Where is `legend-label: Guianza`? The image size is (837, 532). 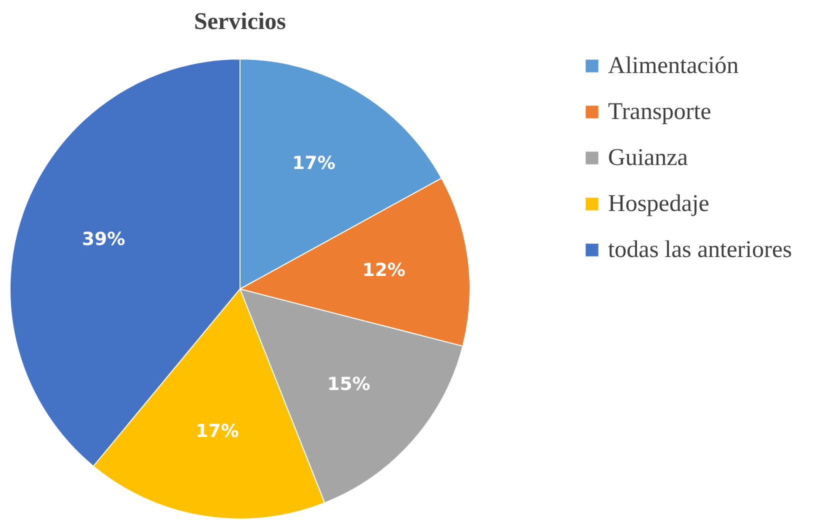 legend-label: Guianza is located at coordinates (648, 158).